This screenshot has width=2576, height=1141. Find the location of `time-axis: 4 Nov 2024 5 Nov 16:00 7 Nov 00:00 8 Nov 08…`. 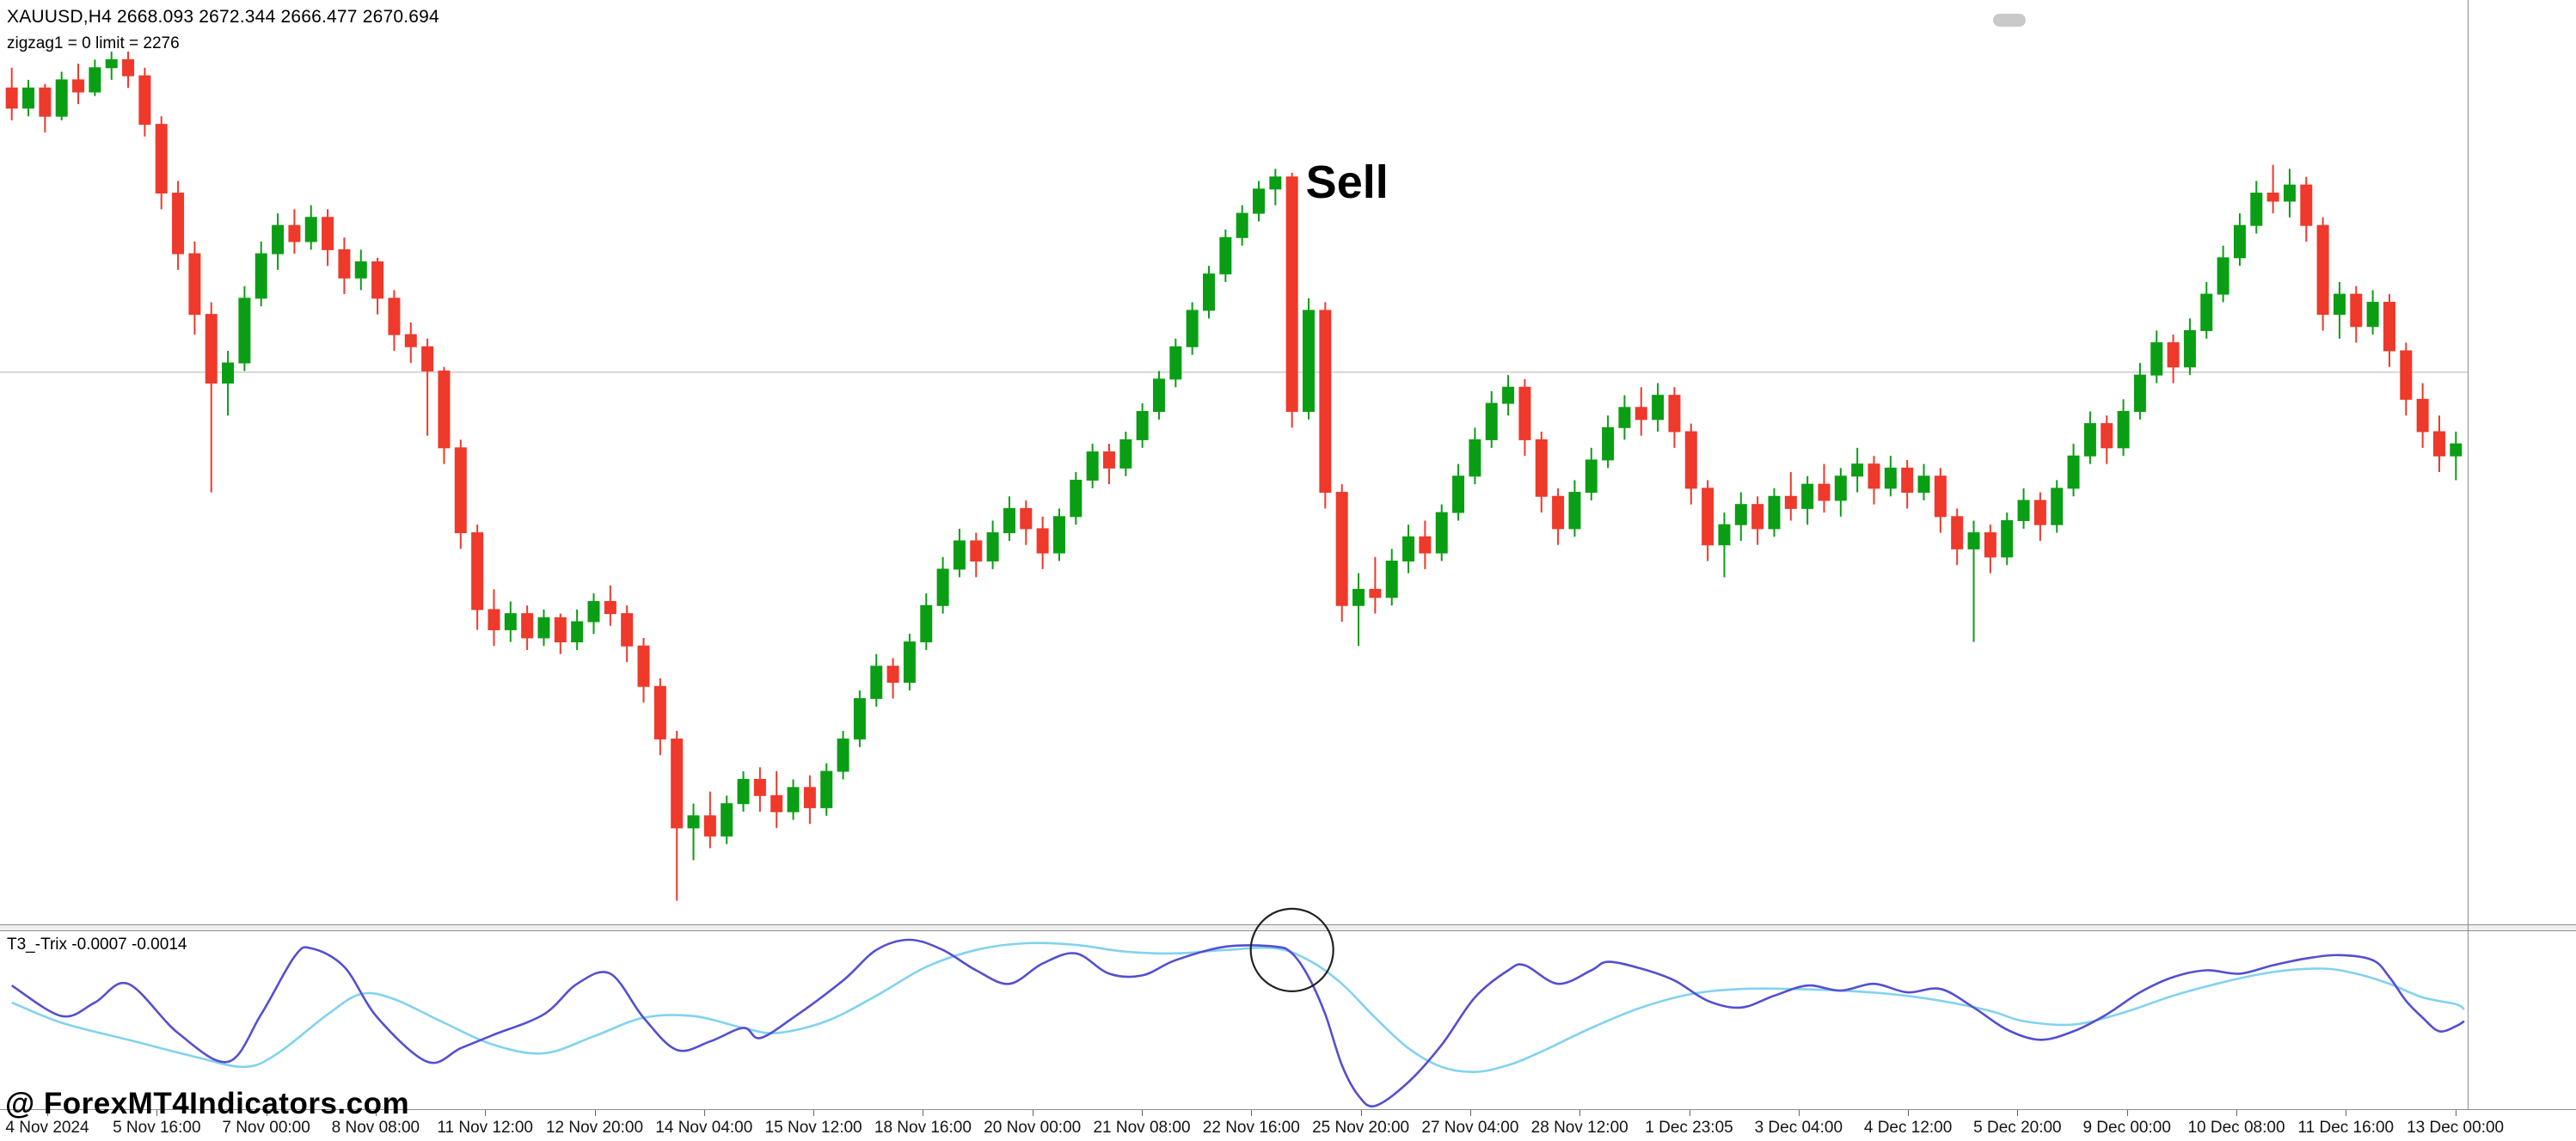

time-axis: 4 Nov 2024 5 Nov 16:00 7 Nov 00:00 8 Nov 08… is located at coordinates (1252, 1125).